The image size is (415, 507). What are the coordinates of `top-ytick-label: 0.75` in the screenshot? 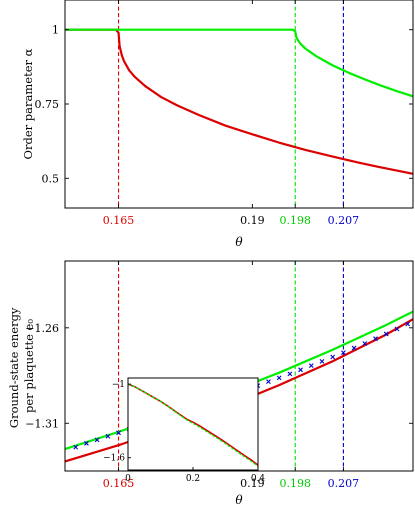 It's located at (47, 104).